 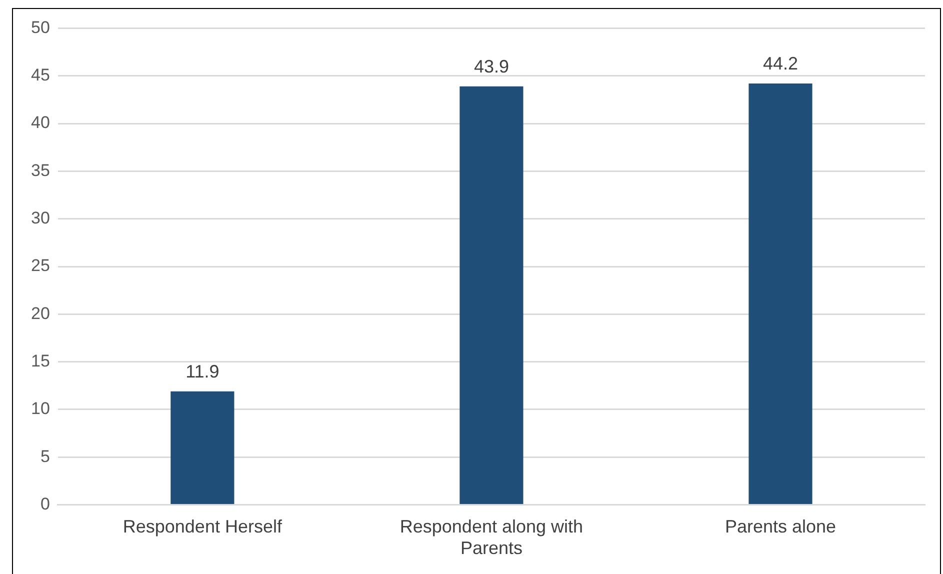 What do you see at coordinates (40, 266) in the screenshot?
I see `y-tick-label: 25` at bounding box center [40, 266].